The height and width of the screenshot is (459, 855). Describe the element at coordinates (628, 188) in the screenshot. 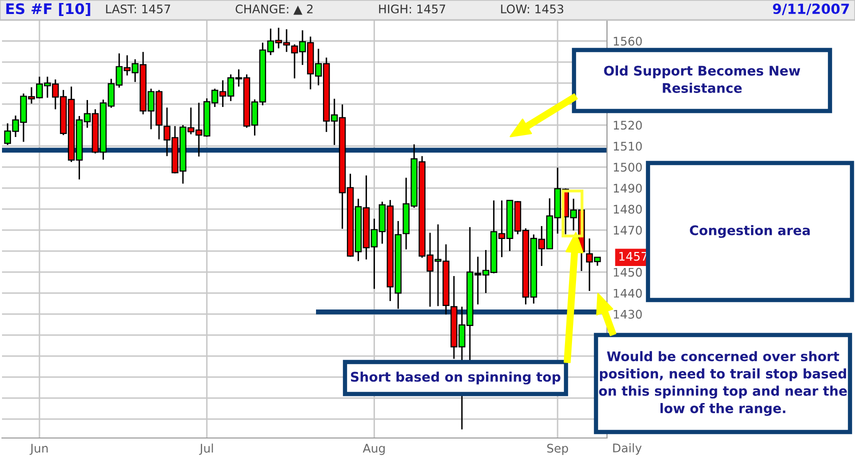

I see `y-tick-label: 1490` at that location.